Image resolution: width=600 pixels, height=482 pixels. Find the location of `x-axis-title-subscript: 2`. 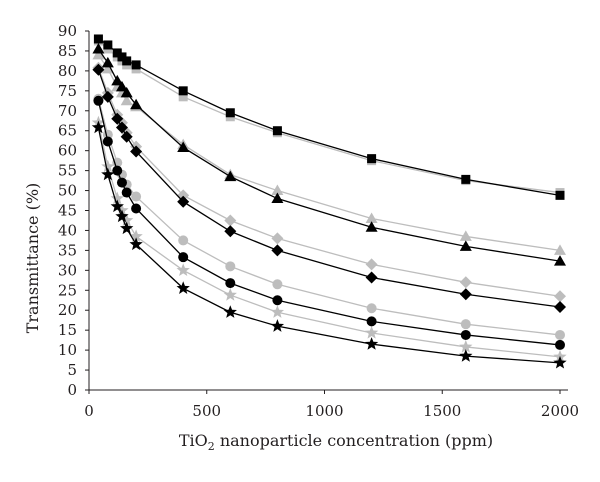

x-axis-title-subscript: 2 is located at coordinates (211, 446).